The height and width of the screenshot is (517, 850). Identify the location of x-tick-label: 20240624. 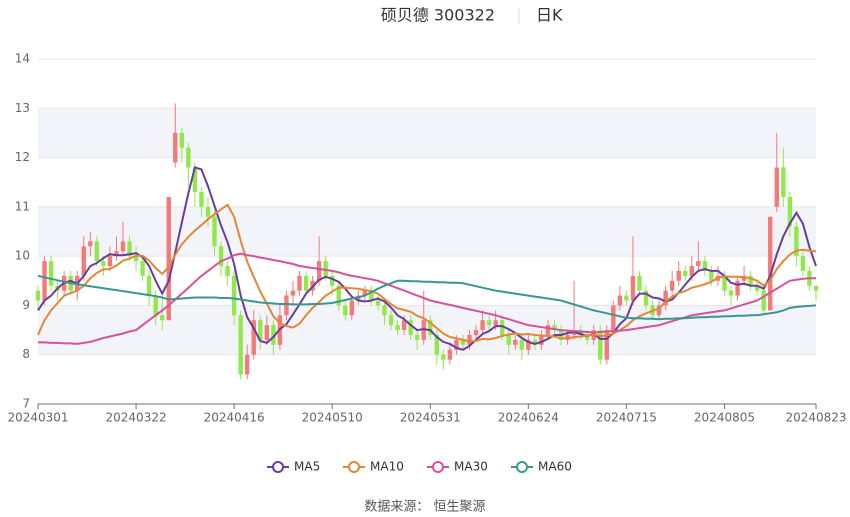
(528, 418).